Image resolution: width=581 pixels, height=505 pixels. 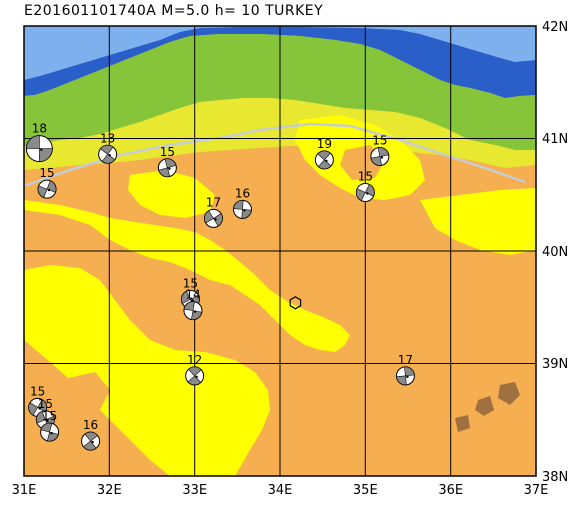 I want to click on mechanism-label: 13, so click(x=107, y=138).